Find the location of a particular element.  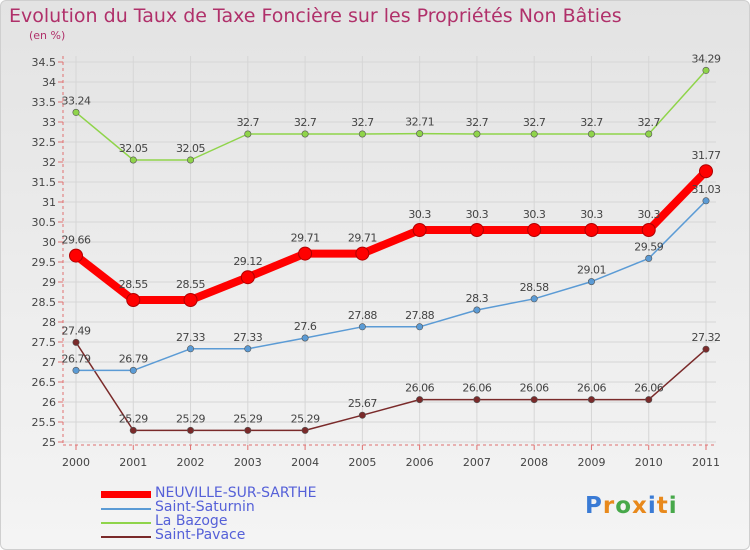

legend-item: Saint-Pavace is located at coordinates (231, 535).